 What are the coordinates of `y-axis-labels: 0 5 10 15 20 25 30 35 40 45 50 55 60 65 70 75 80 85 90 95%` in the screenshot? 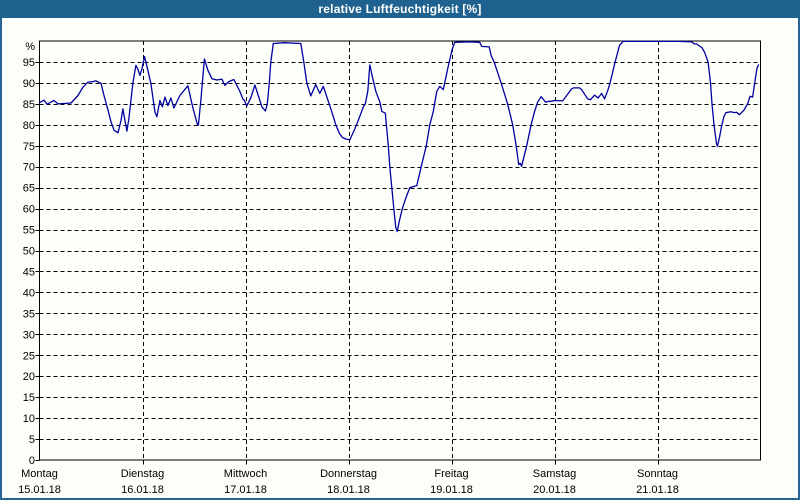 It's located at (29, 254).